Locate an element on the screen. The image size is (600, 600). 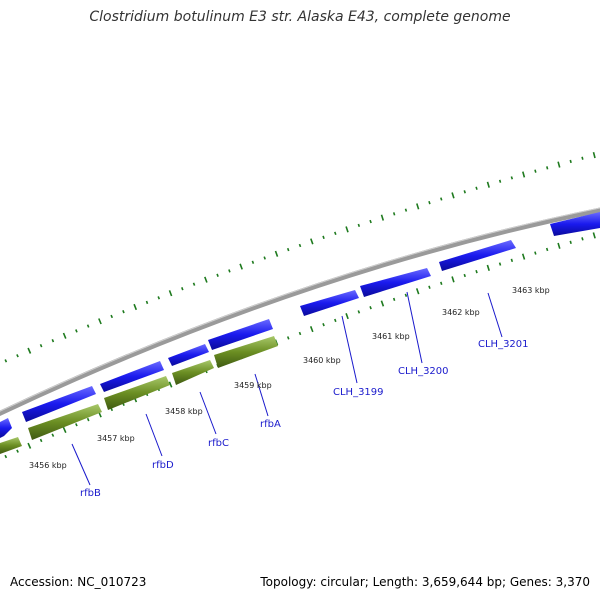
gene-label: CLH_3200 is located at coordinates (423, 371).